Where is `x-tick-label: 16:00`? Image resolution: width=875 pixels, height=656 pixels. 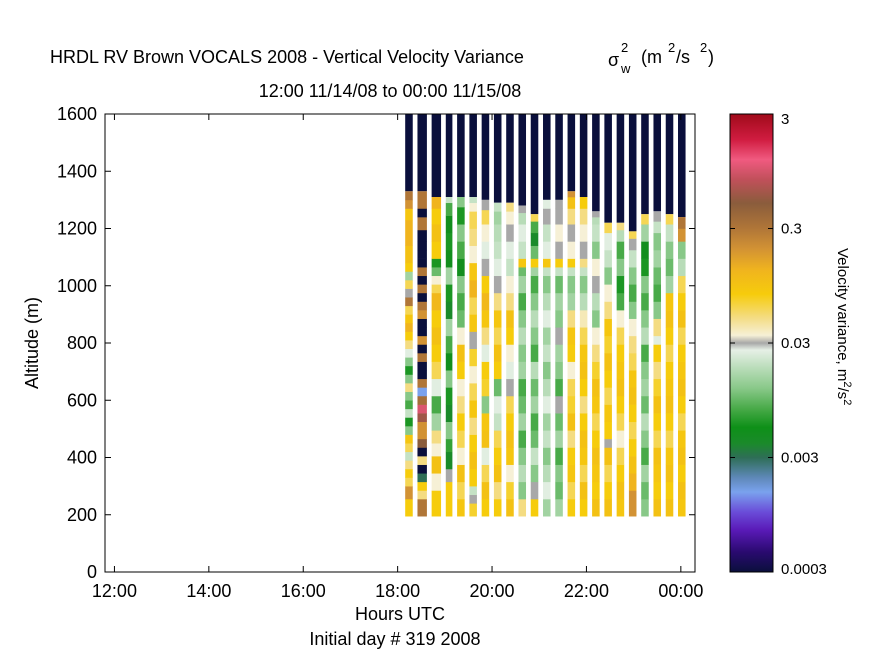
x-tick-label: 16:00 is located at coordinates (303, 591).